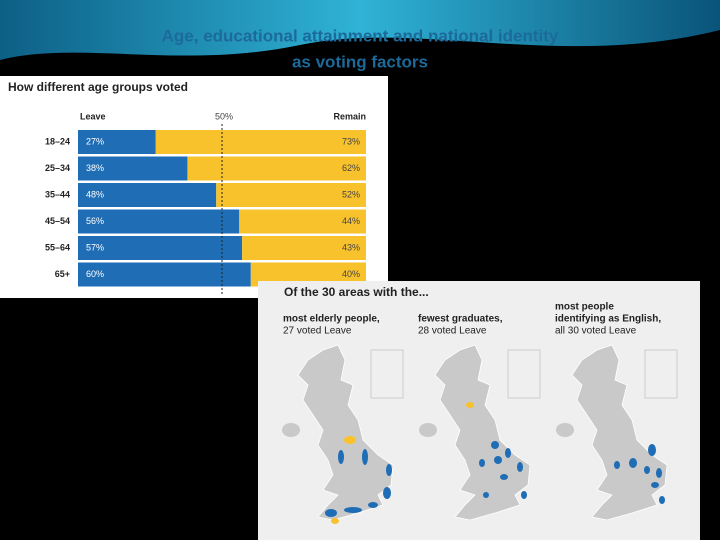  I want to click on value-label: 73%, so click(351, 141).